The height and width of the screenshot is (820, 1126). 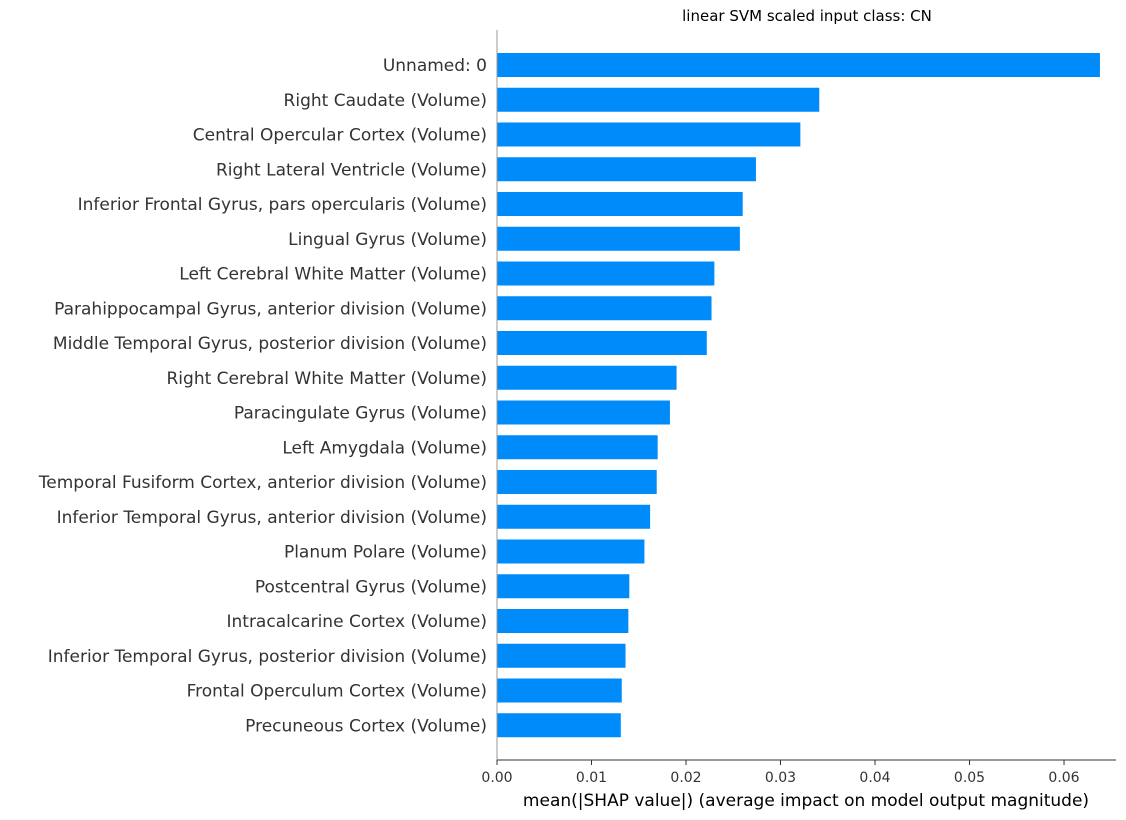 What do you see at coordinates (385, 553) in the screenshot?
I see `category-label-14: Planum Polare (Volume)` at bounding box center [385, 553].